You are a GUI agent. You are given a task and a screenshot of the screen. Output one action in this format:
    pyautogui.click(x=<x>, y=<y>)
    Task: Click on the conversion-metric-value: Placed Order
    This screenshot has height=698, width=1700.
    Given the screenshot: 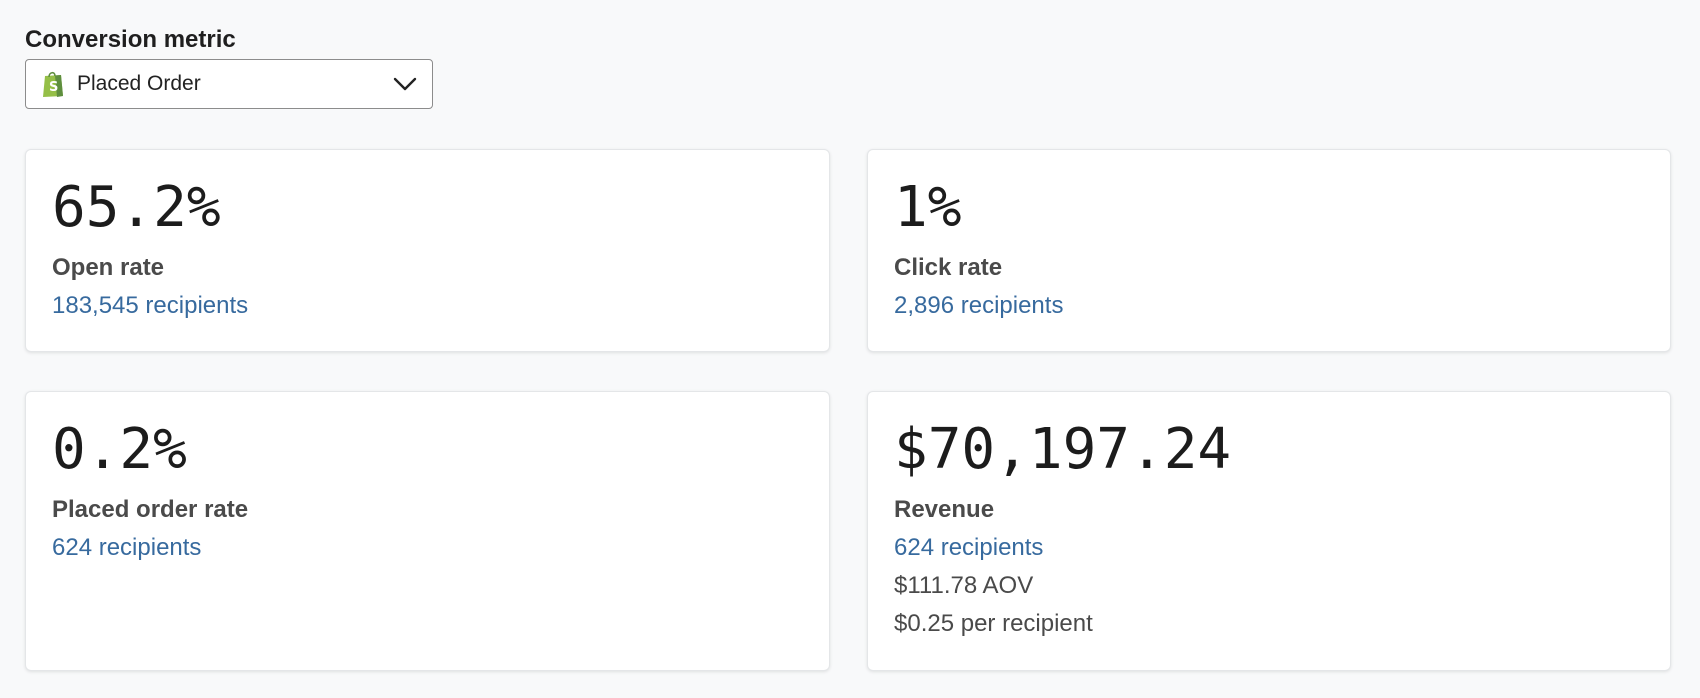 What is the action you would take?
    pyautogui.click(x=139, y=83)
    